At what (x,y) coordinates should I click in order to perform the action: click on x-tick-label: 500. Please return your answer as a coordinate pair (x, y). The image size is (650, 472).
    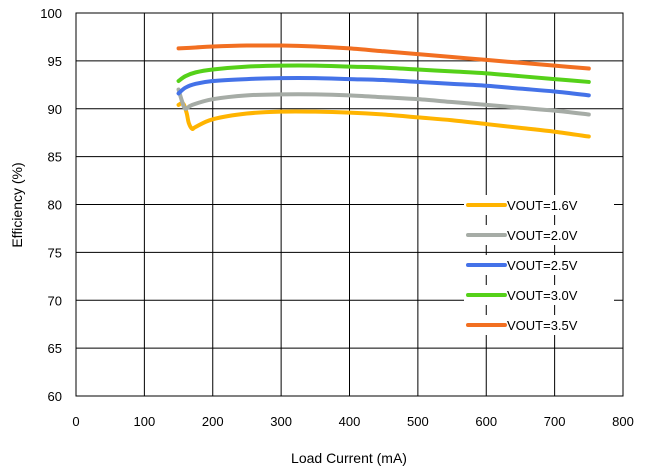
    Looking at the image, I should click on (418, 421).